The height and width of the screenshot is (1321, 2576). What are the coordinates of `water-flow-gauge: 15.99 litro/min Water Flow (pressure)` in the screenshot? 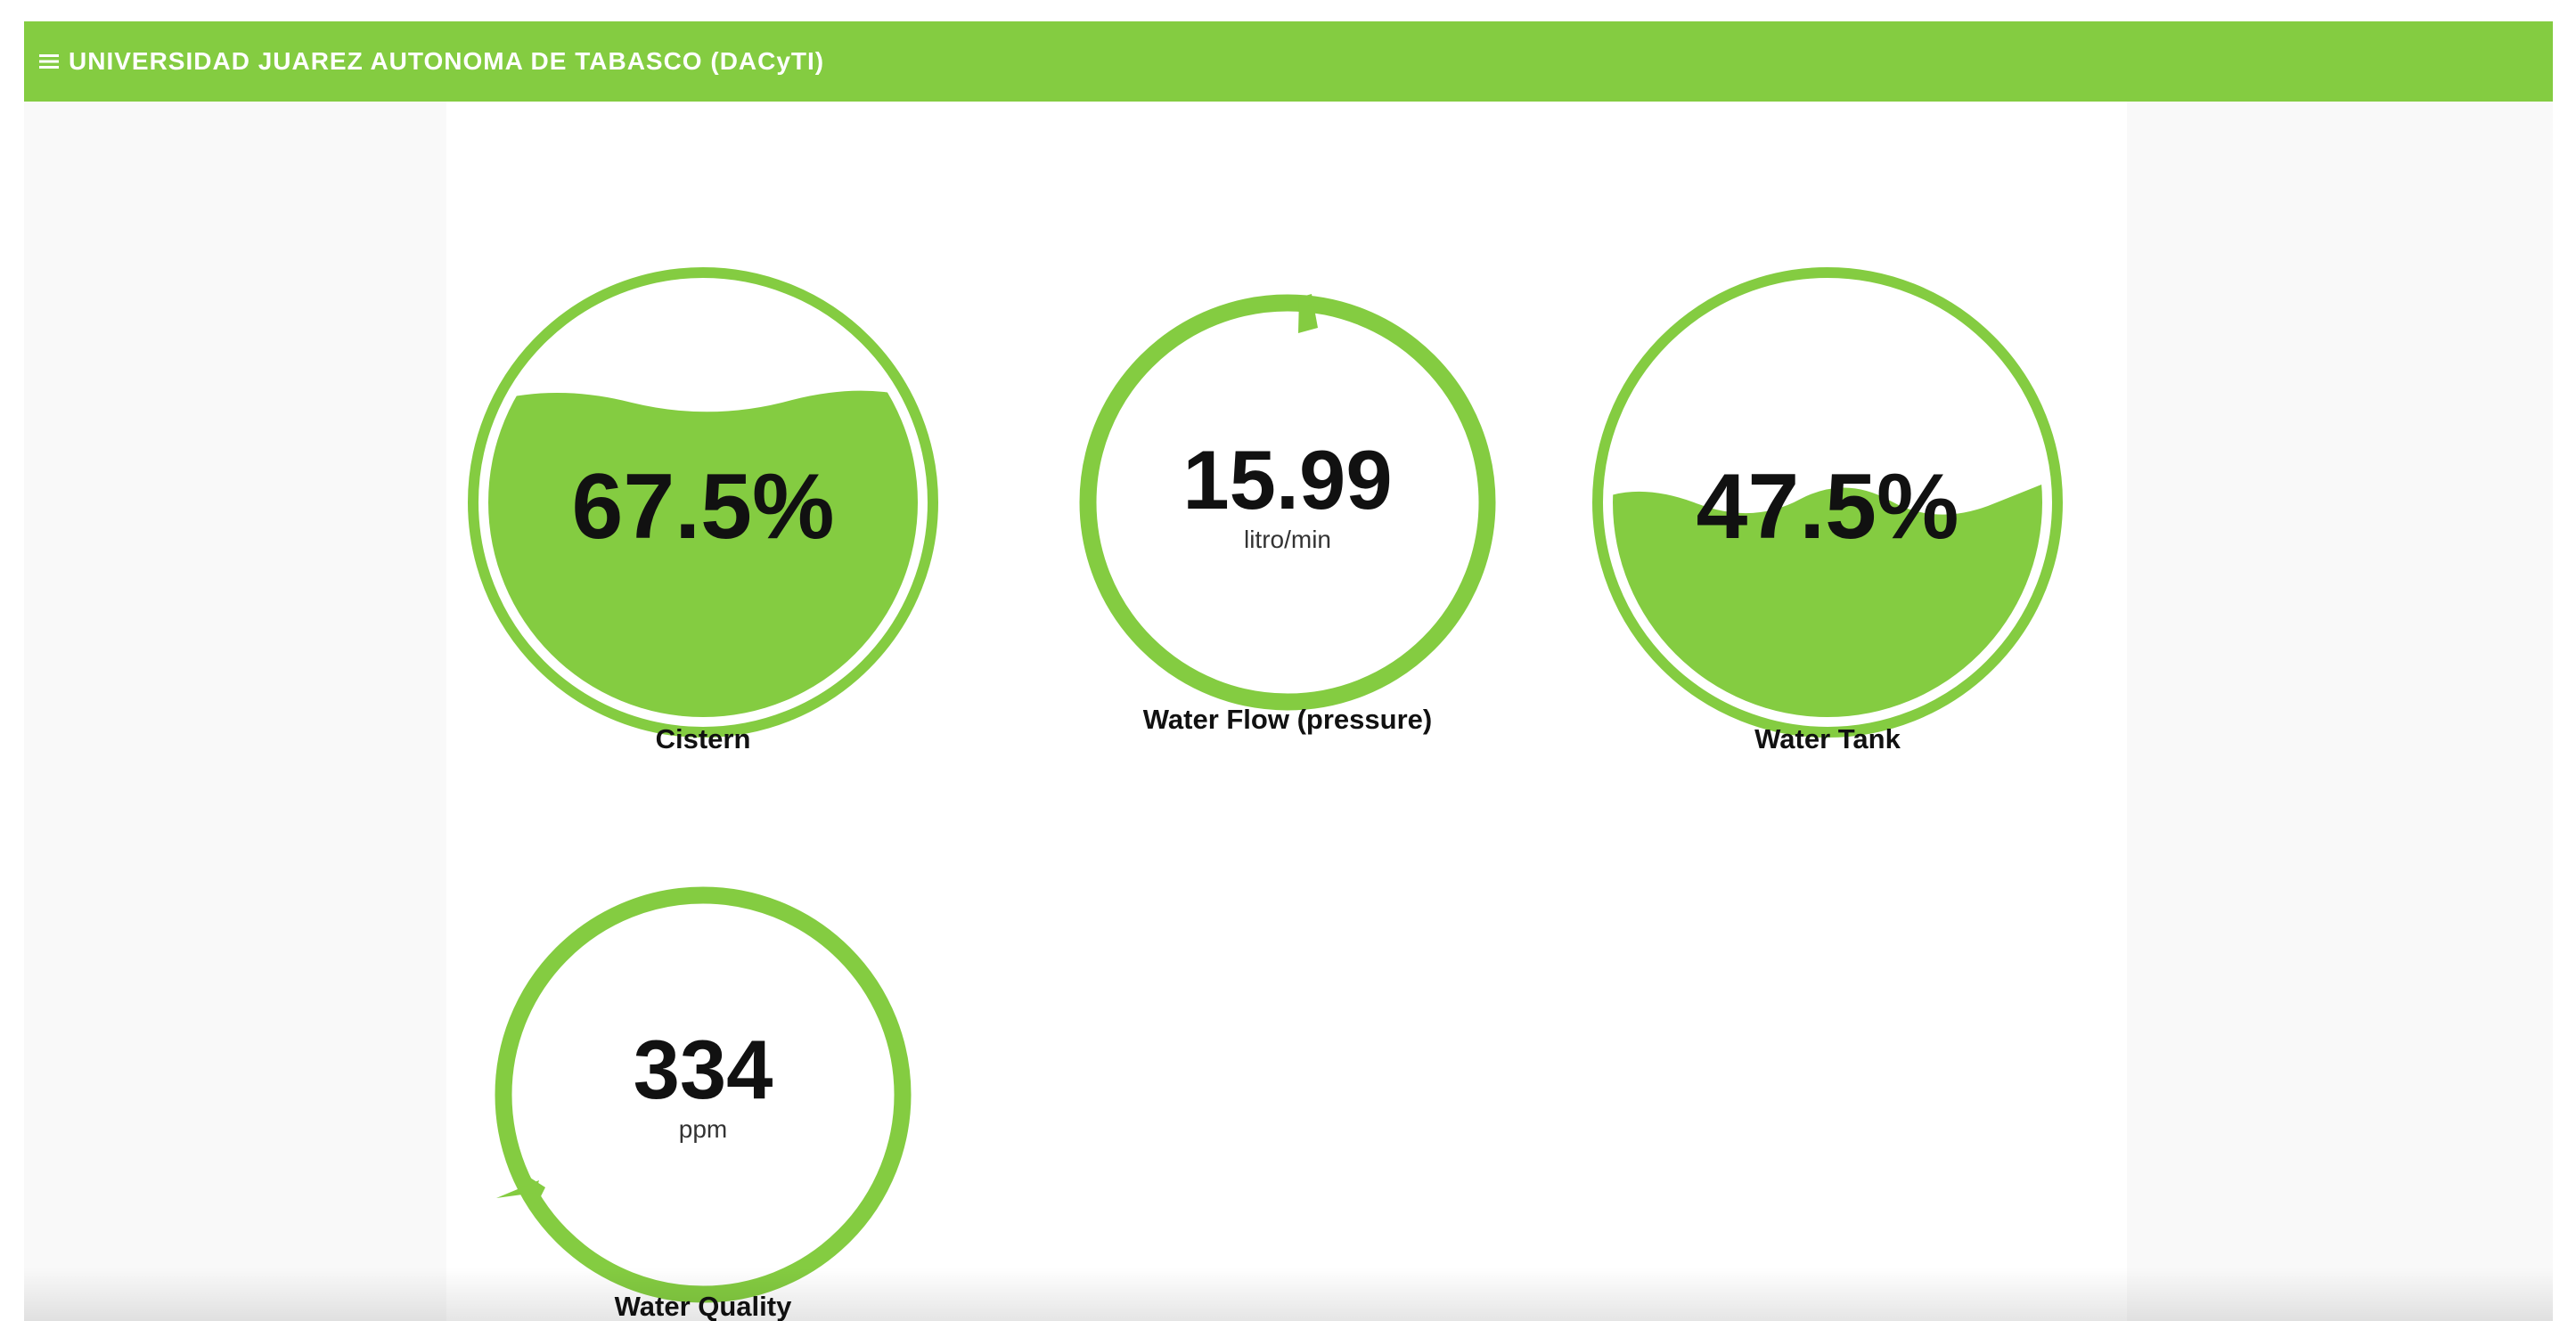 It's located at (1287, 502).